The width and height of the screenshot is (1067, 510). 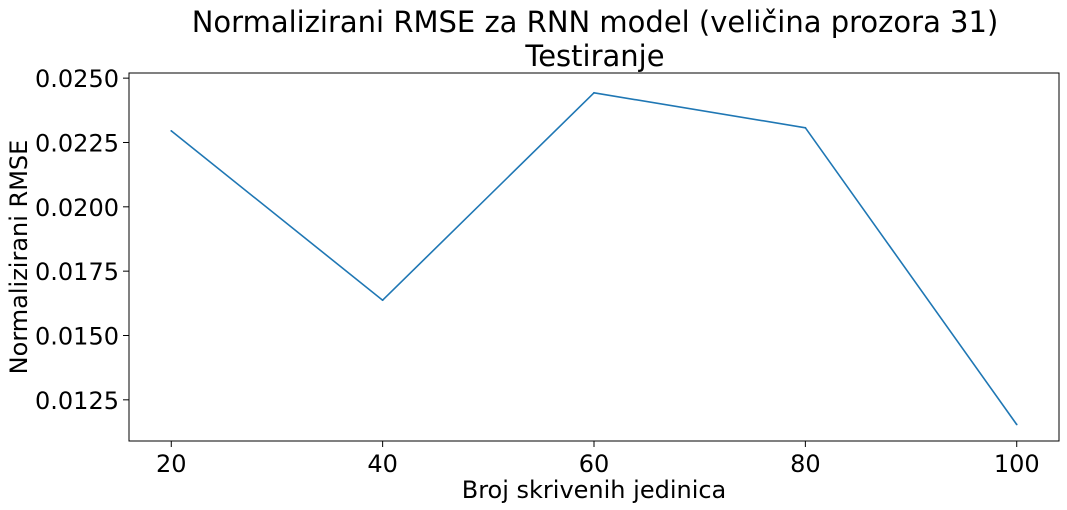 What do you see at coordinates (382, 464) in the screenshot?
I see `x-tick-label: 40` at bounding box center [382, 464].